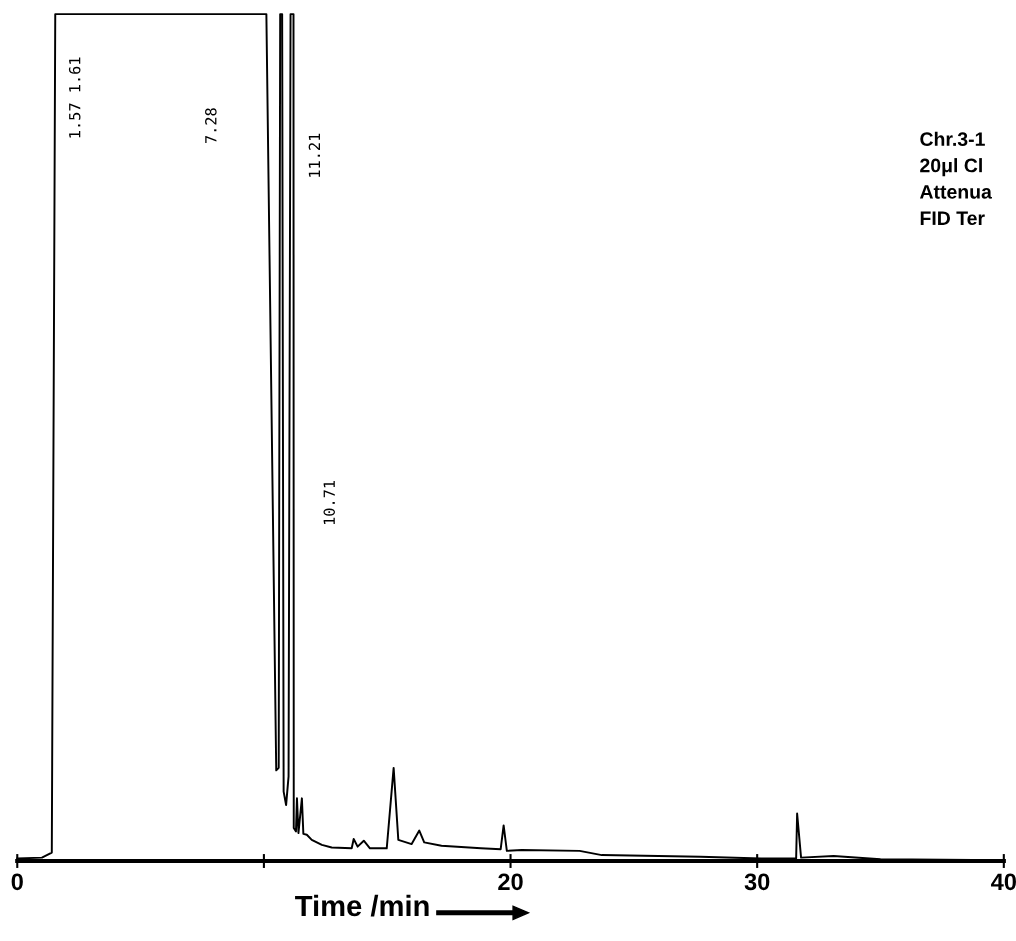 The width and height of the screenshot is (1016, 941). Describe the element at coordinates (17, 882) in the screenshot. I see `x-tick-label: 0` at that location.